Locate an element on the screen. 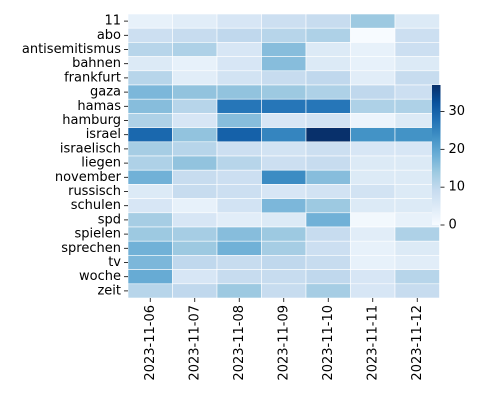 The height and width of the screenshot is (400, 500). x-tick-label: 2023-11-06 is located at coordinates (150, 343).